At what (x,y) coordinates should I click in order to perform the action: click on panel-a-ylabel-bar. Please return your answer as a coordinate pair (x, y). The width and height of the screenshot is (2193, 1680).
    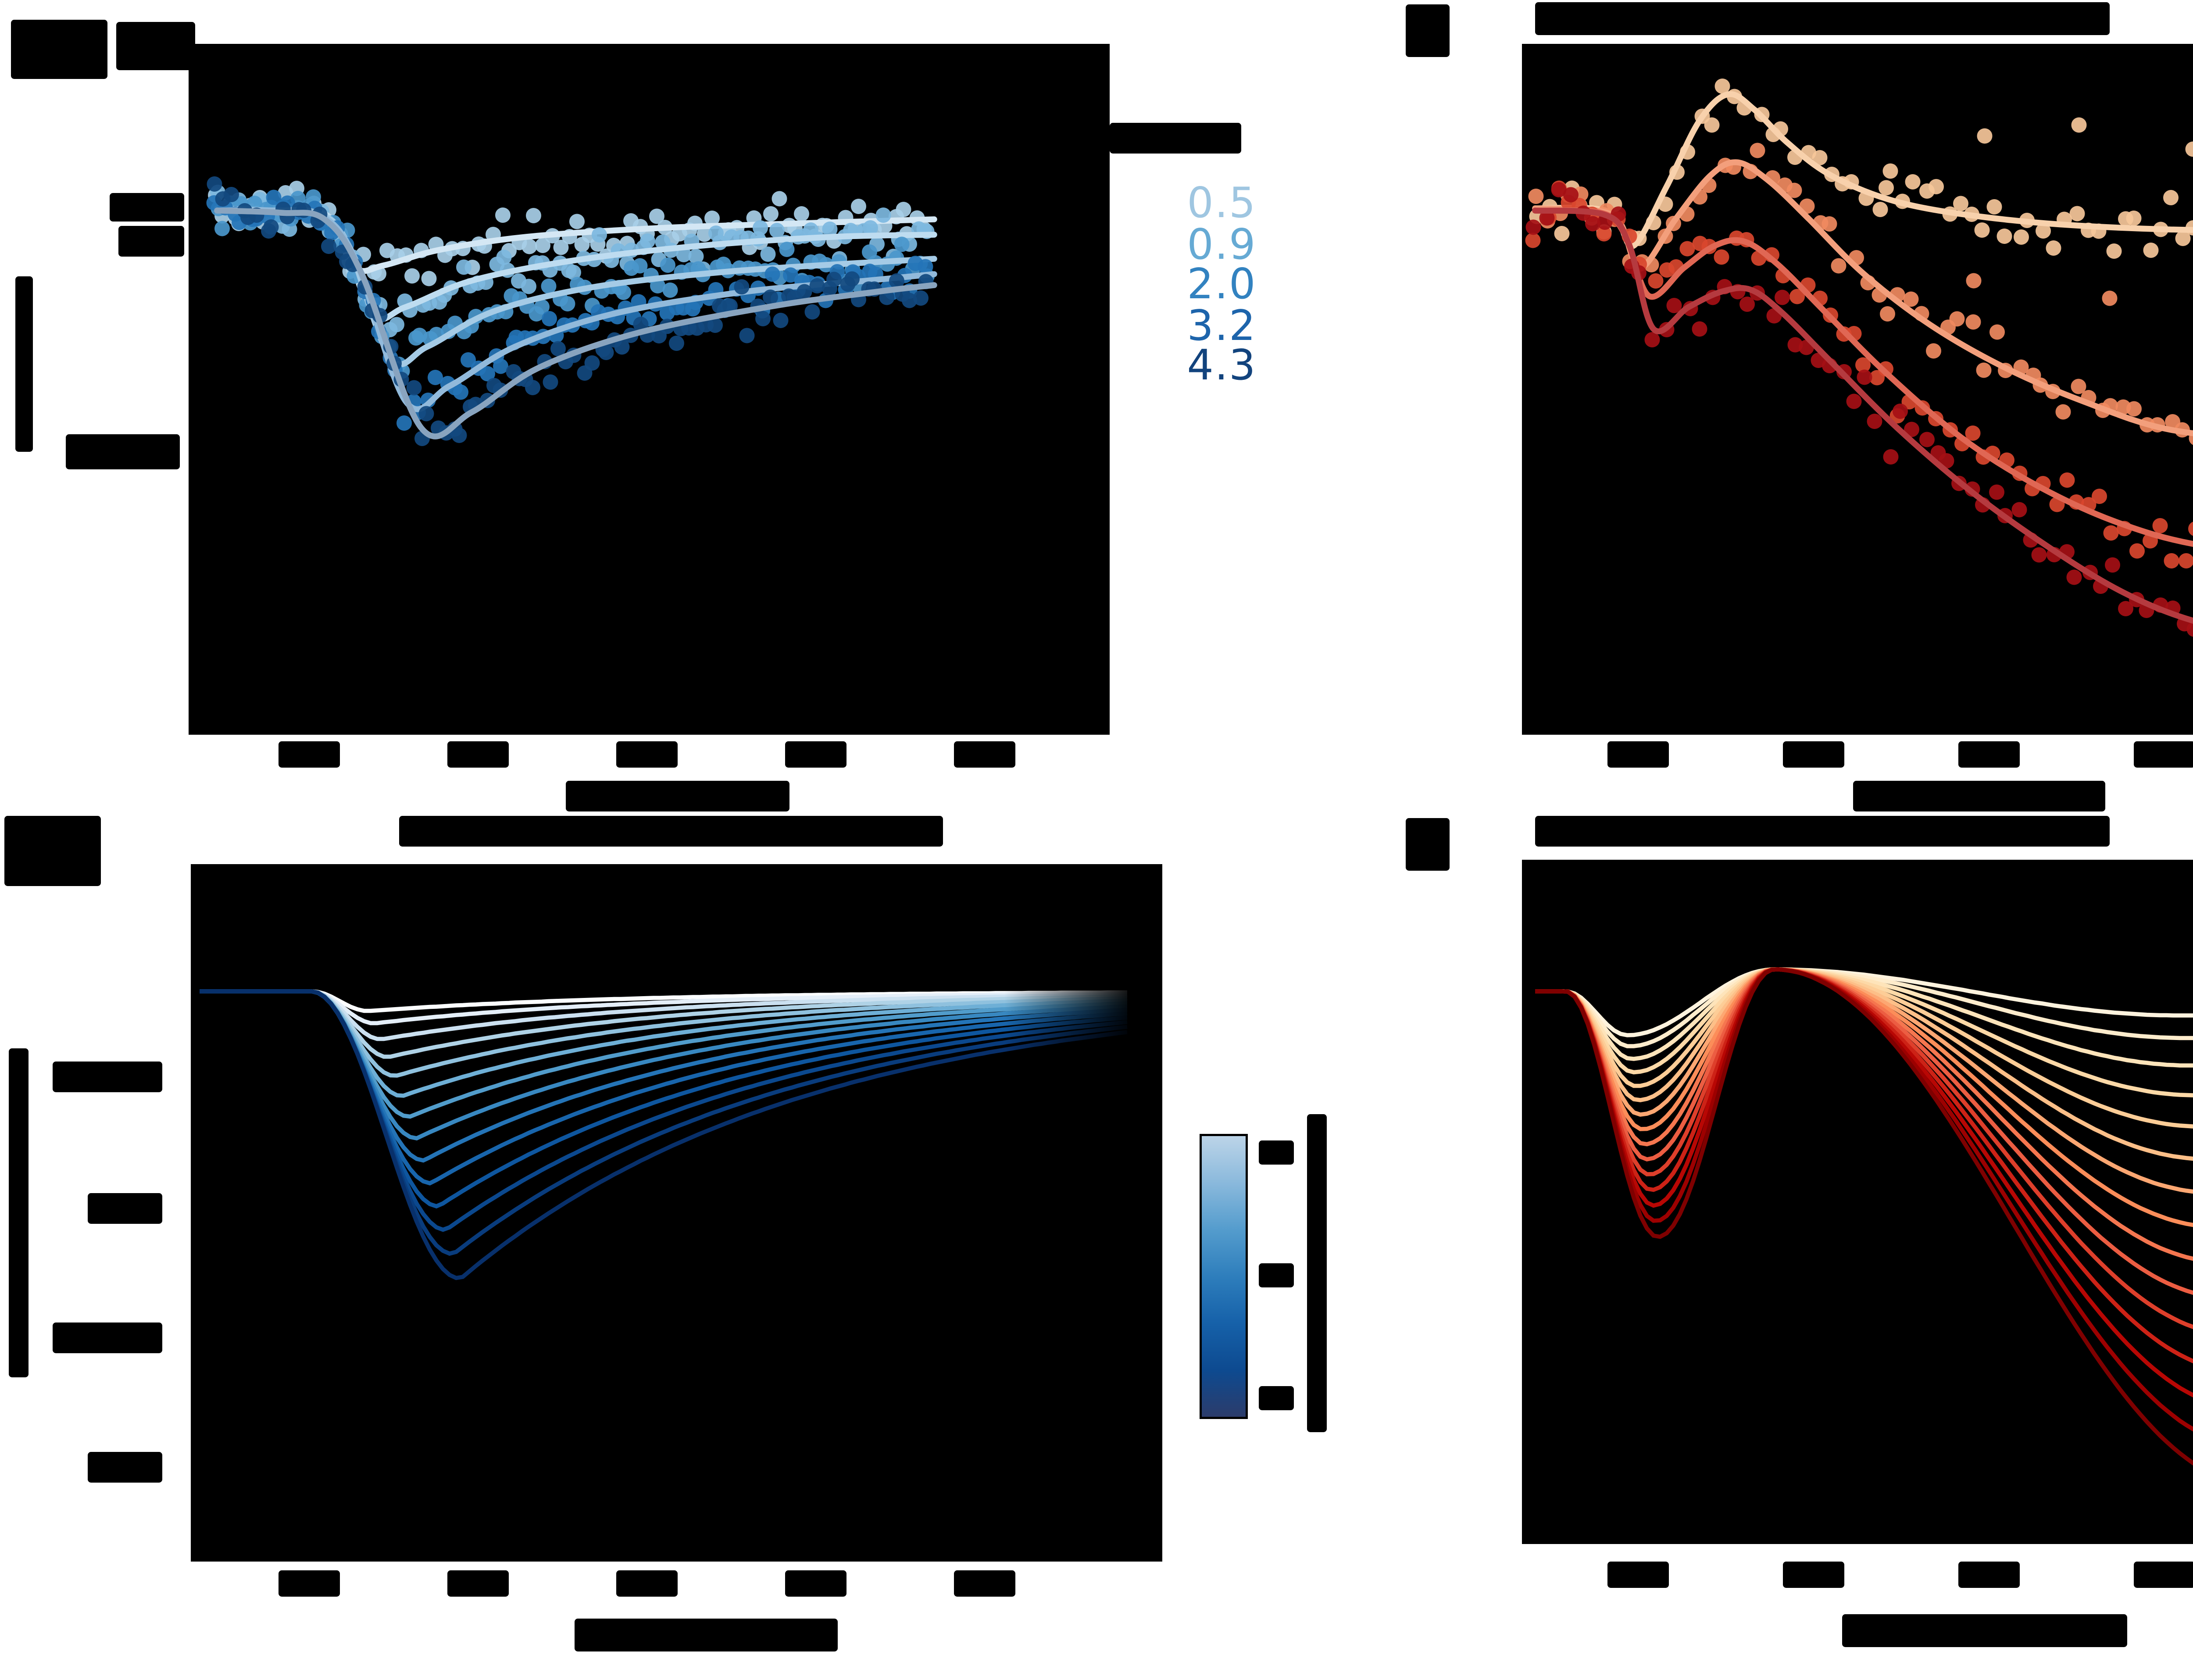
    Looking at the image, I should click on (24, 364).